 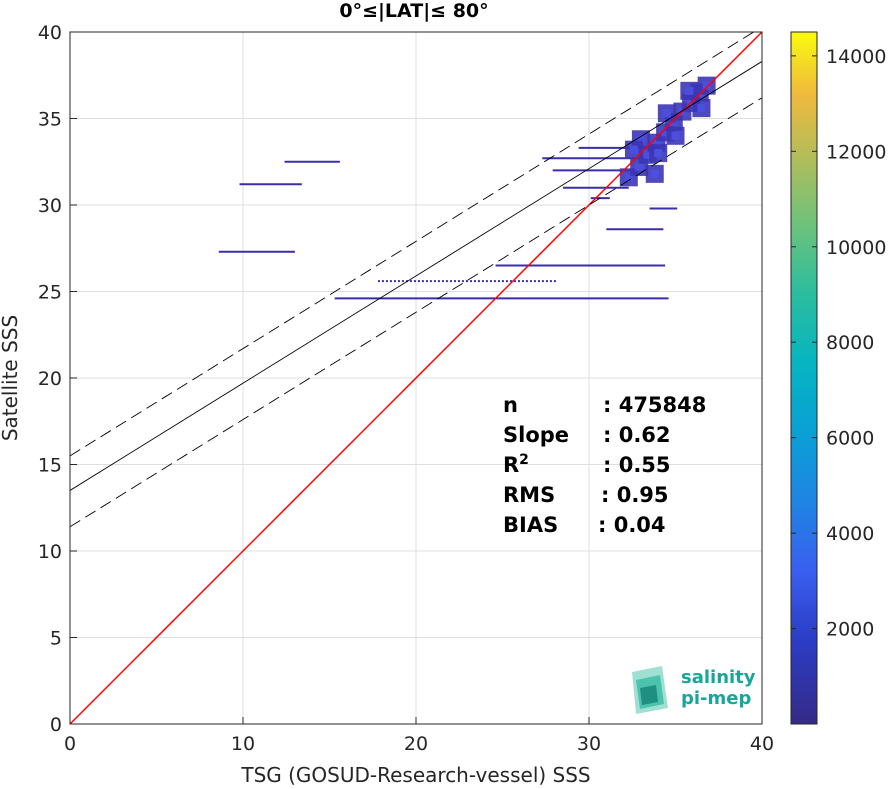 I want to click on y-tick-label: 30, so click(x=50, y=206).